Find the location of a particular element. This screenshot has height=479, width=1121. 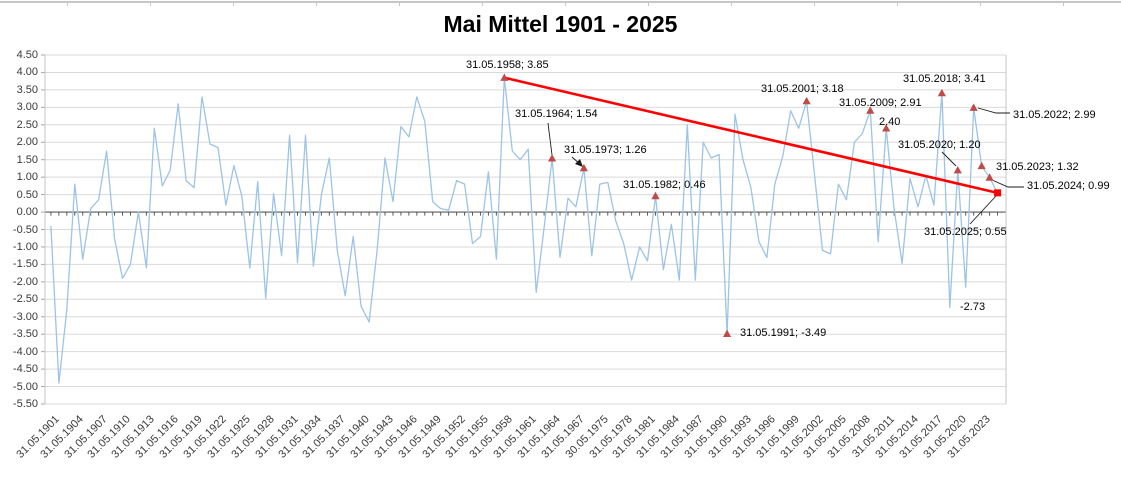

y-axis-label: -4.00 is located at coordinates (25, 351).